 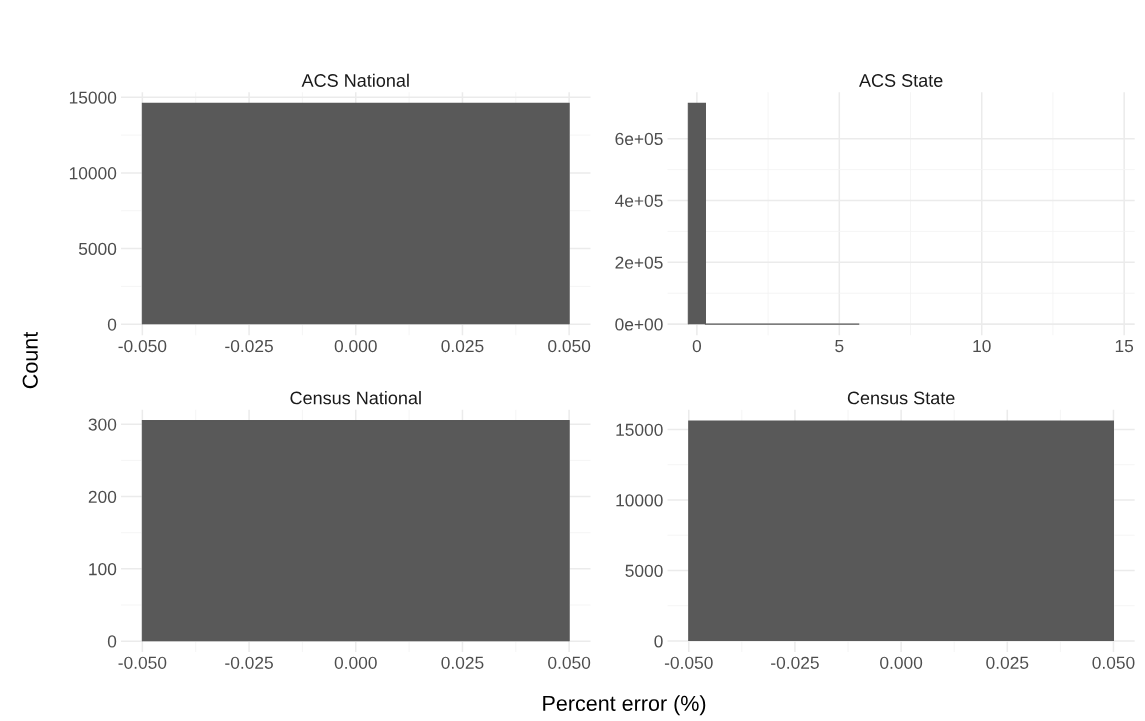 I want to click on y-tick-label: 200, so click(x=102, y=496).